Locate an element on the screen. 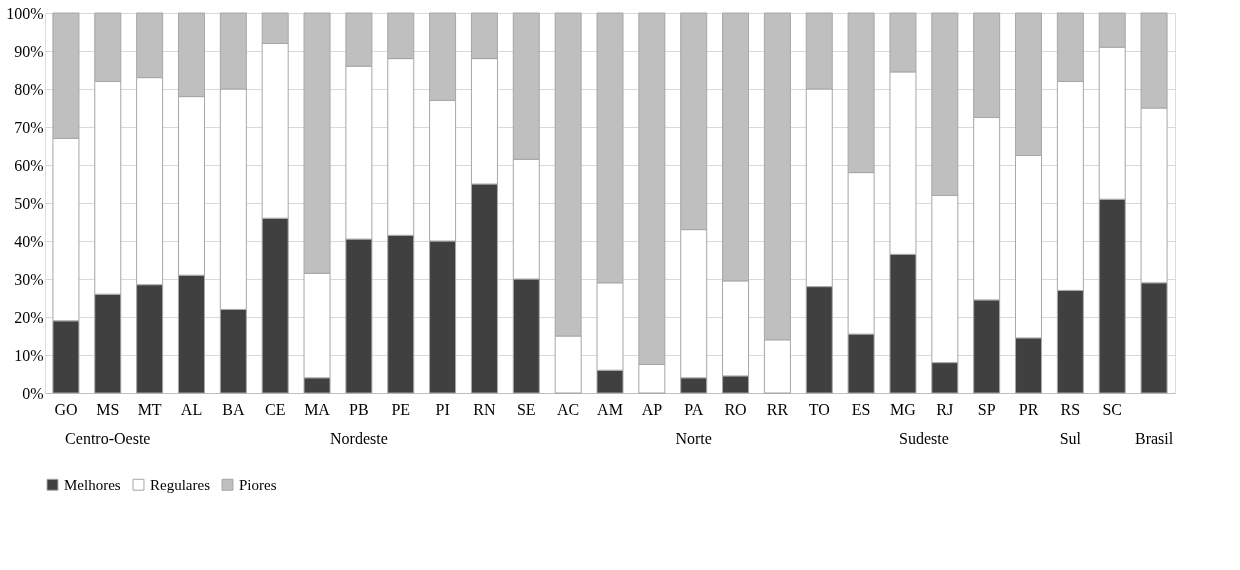 The height and width of the screenshot is (570, 1240). x-tick-label: MT is located at coordinates (149, 409).